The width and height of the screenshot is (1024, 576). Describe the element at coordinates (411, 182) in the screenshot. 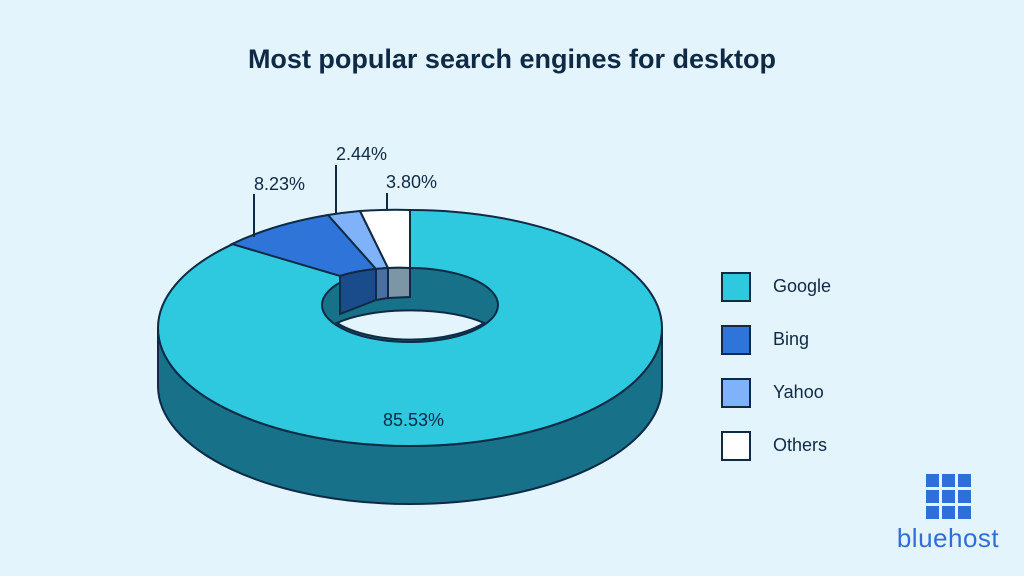

I see `label-others: 3.80%` at that location.